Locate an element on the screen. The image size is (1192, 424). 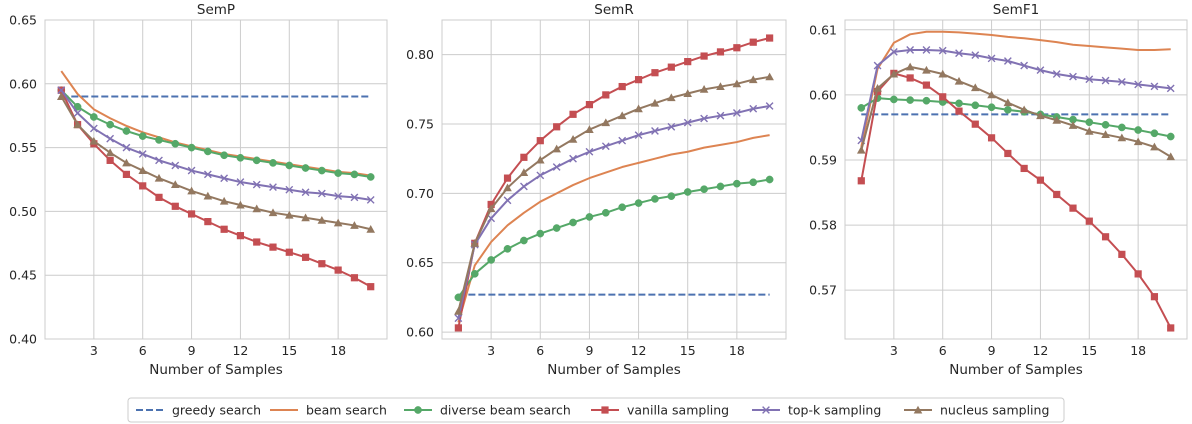
chart-title: SemF1 is located at coordinates (1016, 10).